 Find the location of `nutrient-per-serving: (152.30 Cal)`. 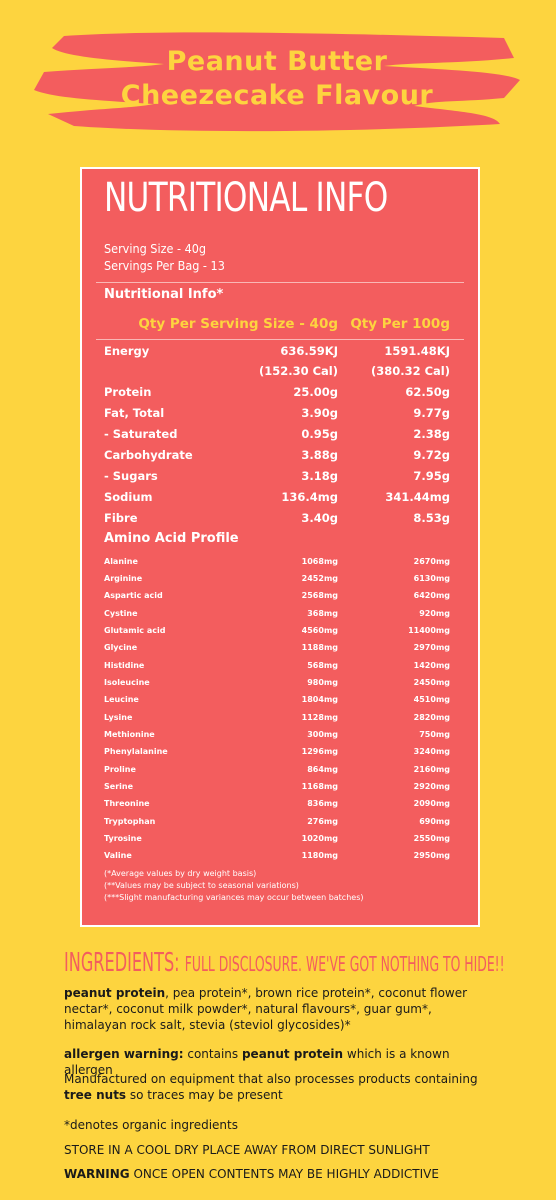

nutrient-per-serving: (152.30 Cal) is located at coordinates (298, 371).